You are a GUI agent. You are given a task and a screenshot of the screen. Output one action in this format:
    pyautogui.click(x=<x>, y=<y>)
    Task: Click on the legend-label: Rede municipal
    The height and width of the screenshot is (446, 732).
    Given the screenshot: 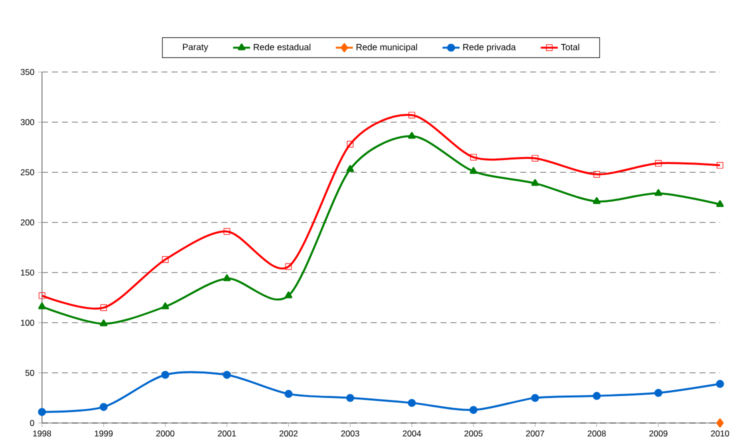 What is the action you would take?
    pyautogui.click(x=387, y=48)
    